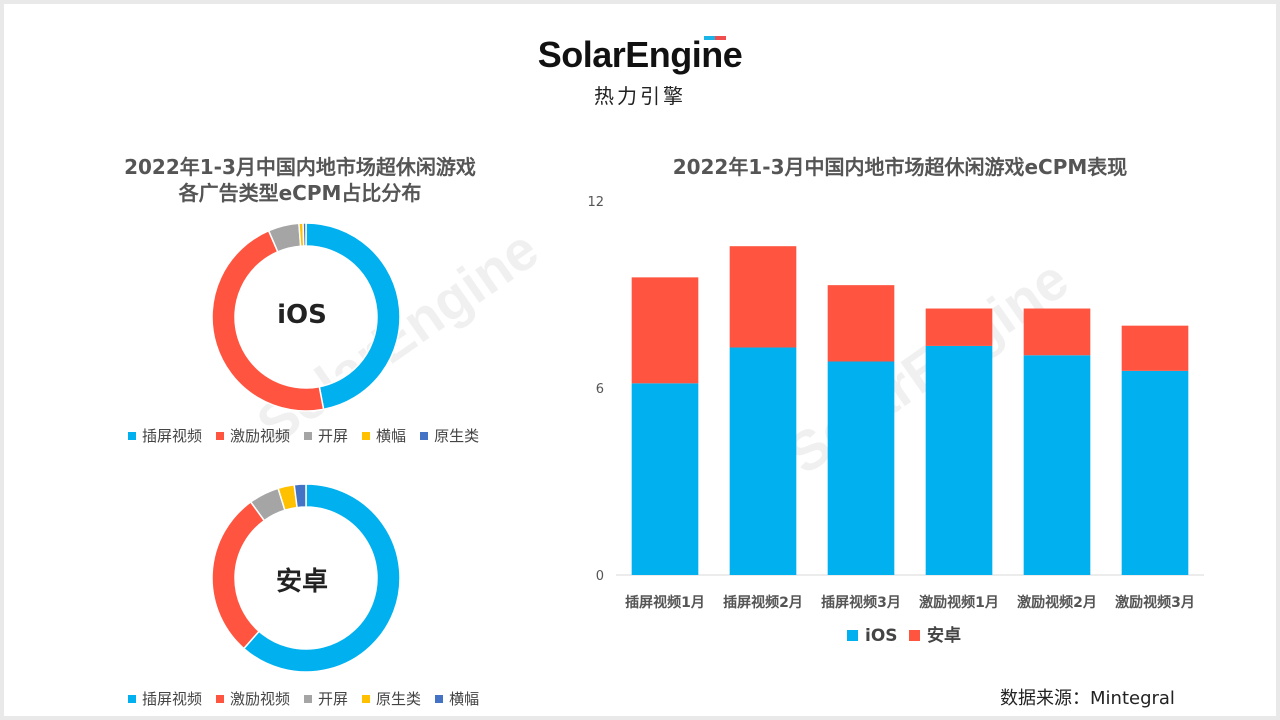  I want to click on brand-logo: SolarEngine 热力引擎, so click(640, 71).